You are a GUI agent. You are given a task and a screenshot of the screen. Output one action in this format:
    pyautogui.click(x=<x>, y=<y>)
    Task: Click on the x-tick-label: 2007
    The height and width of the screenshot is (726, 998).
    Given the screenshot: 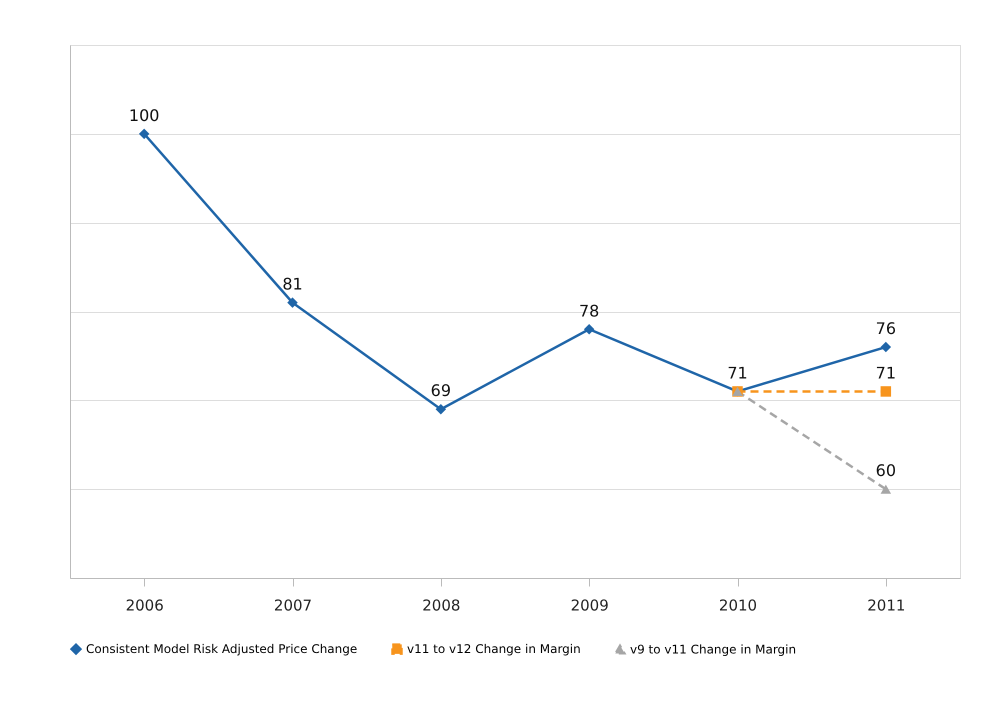 What is the action you would take?
    pyautogui.click(x=293, y=605)
    